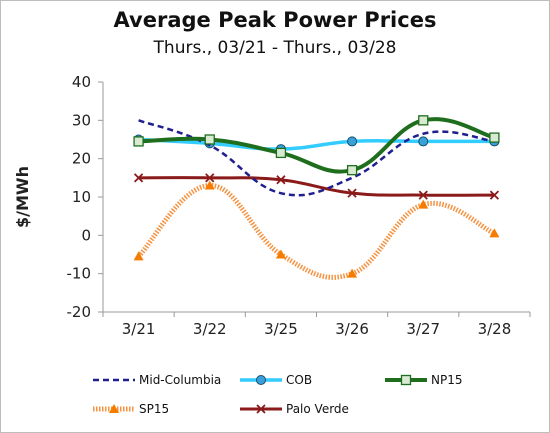 This screenshot has height=433, width=550. I want to click on y-axis-title: $/MWh, so click(22, 197).